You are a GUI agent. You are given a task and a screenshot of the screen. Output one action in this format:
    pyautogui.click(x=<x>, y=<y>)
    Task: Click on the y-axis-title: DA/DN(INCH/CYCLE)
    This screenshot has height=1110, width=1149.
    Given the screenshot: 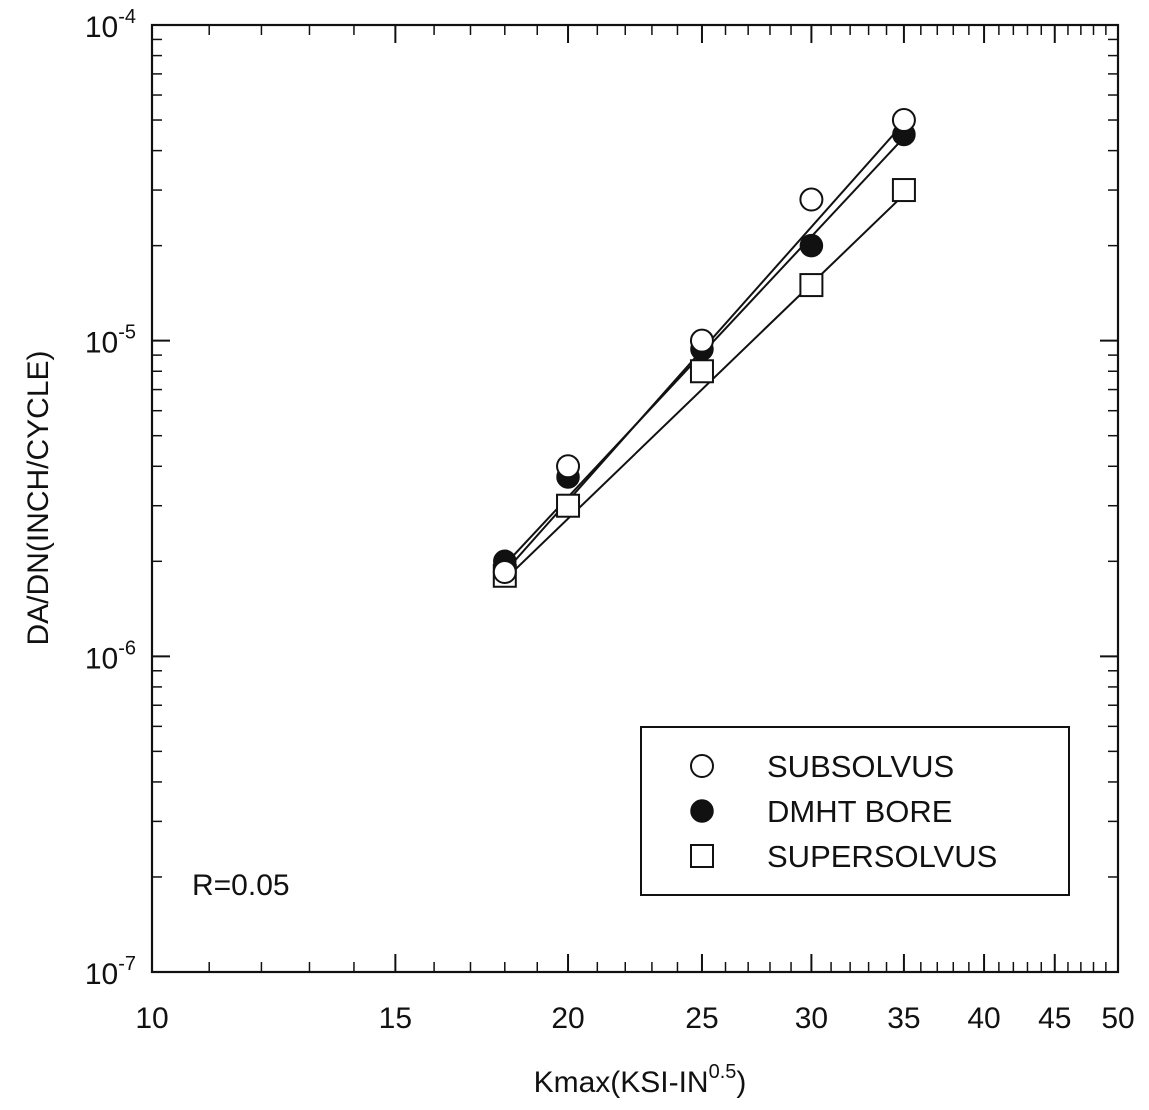 What is the action you would take?
    pyautogui.click(x=38, y=497)
    